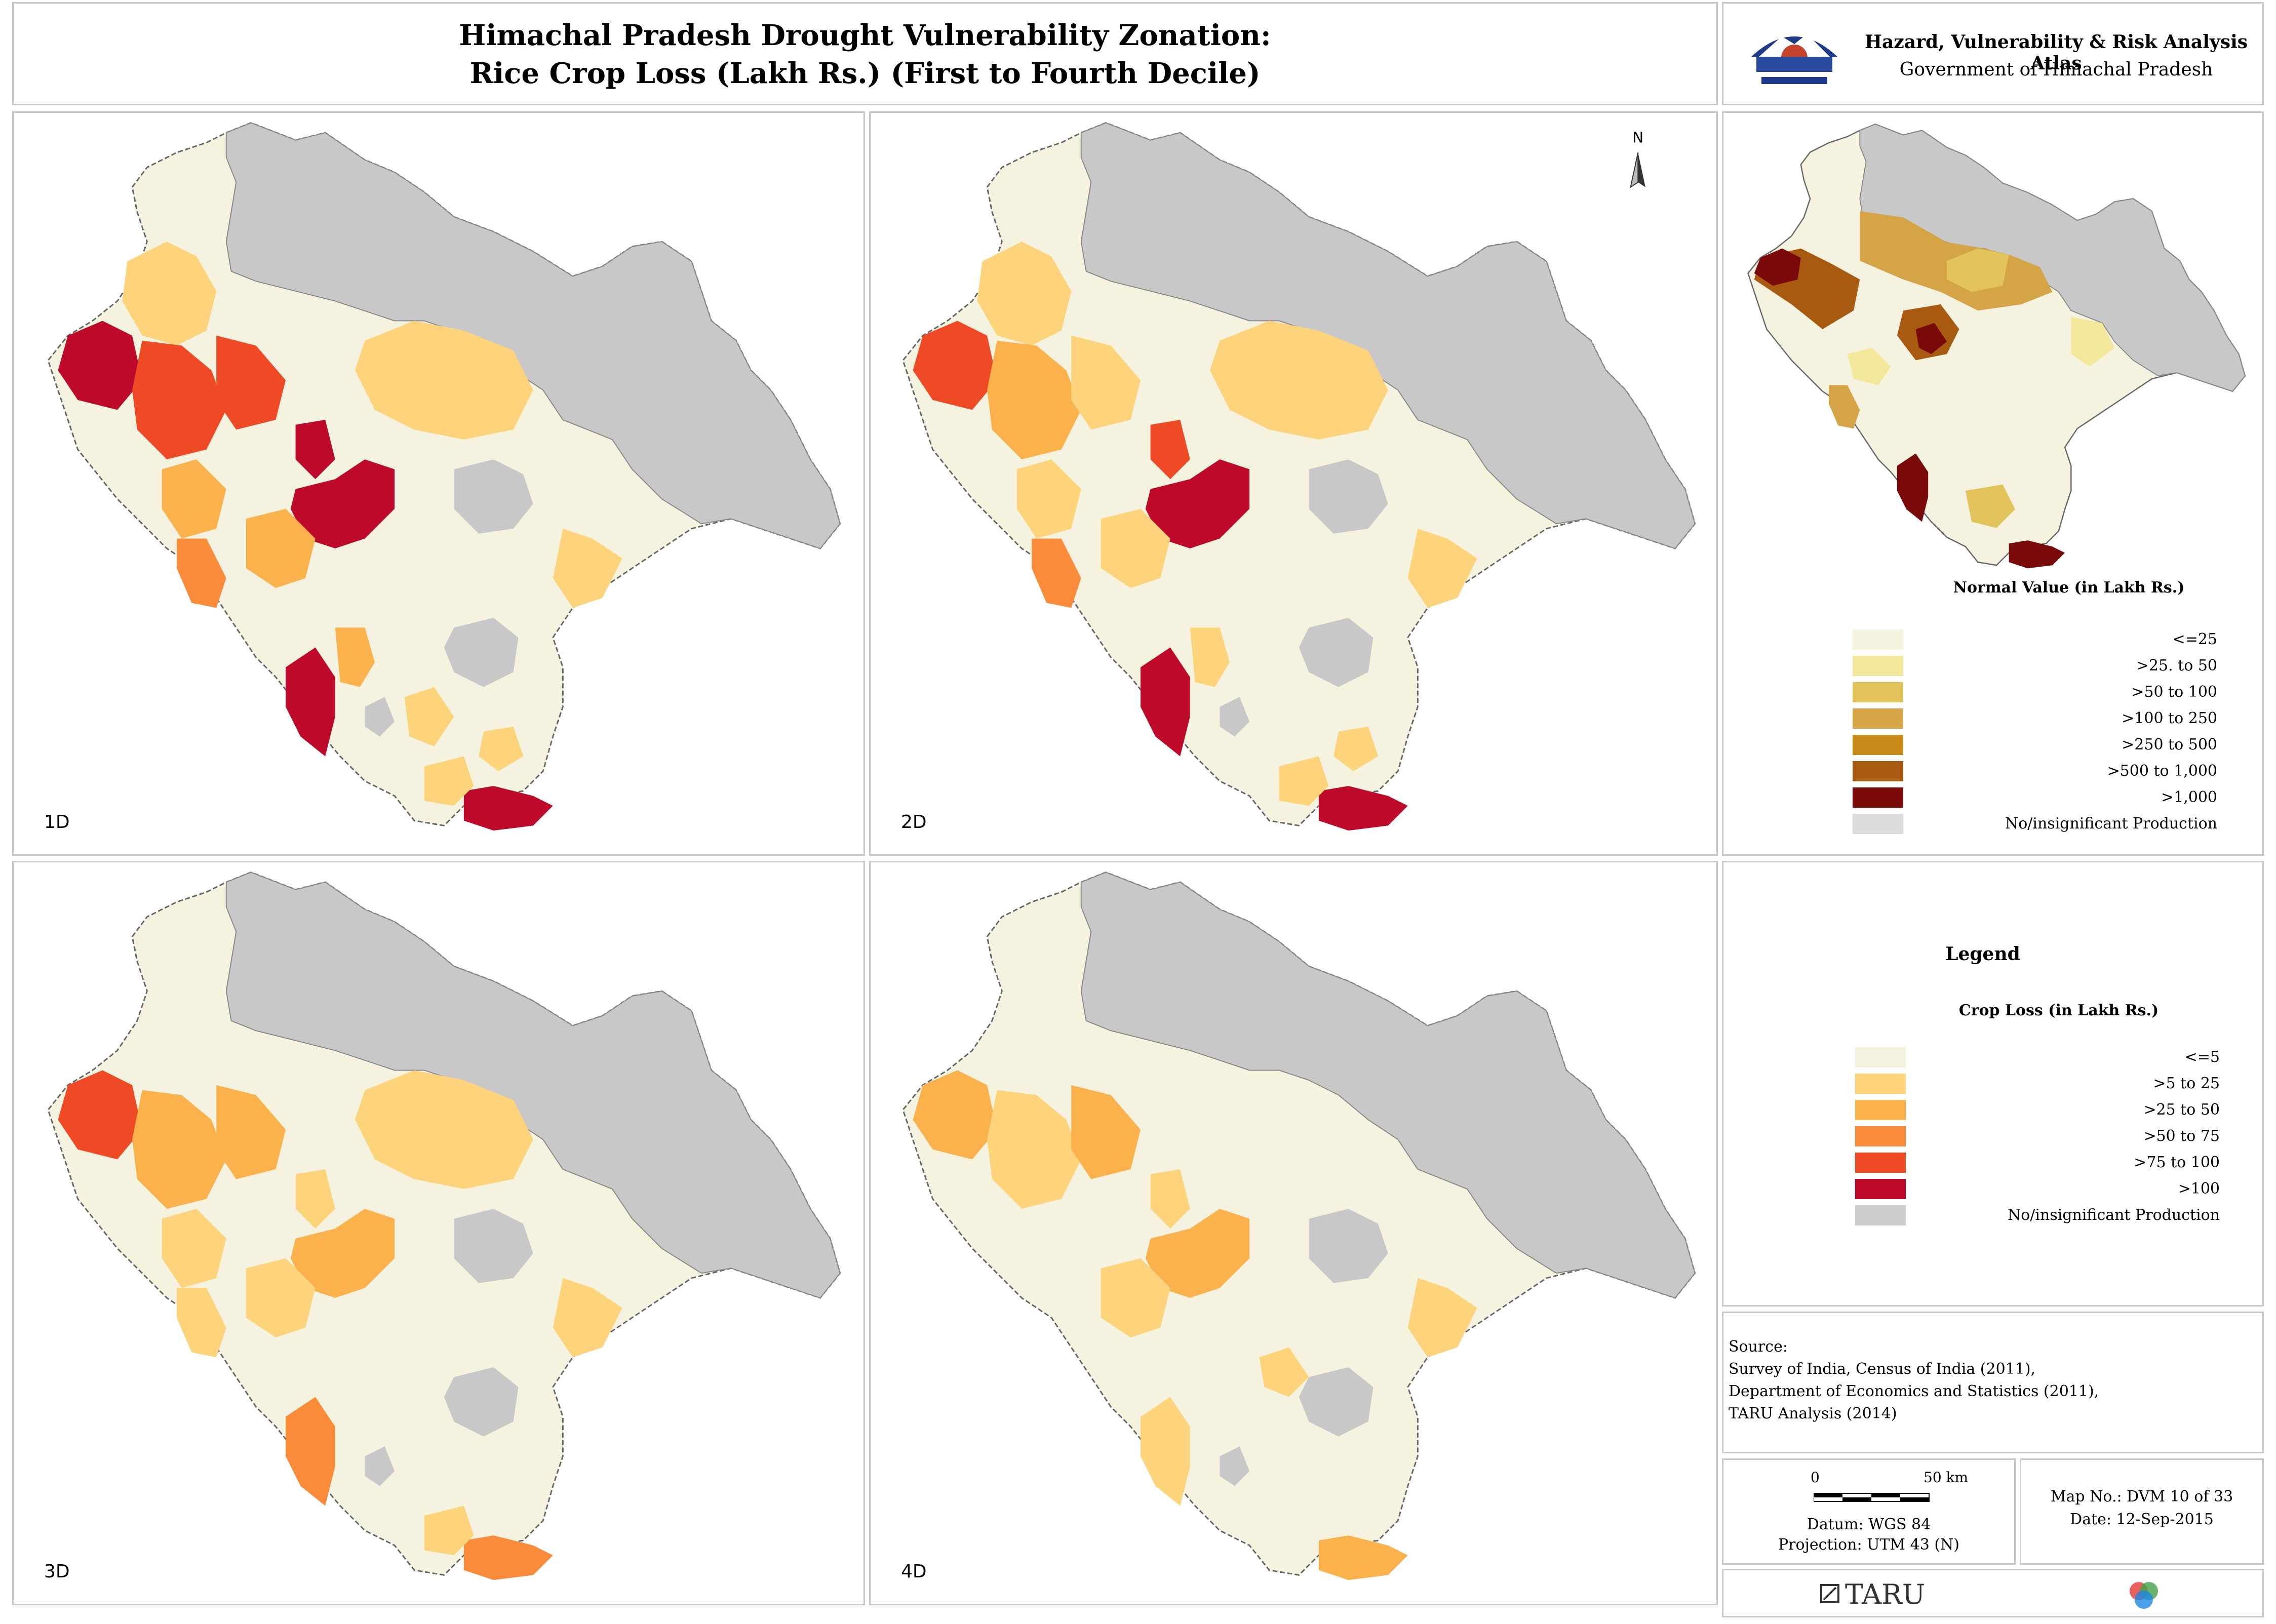  I want to click on normal-legend-row: >25. to 50, so click(2035, 667).